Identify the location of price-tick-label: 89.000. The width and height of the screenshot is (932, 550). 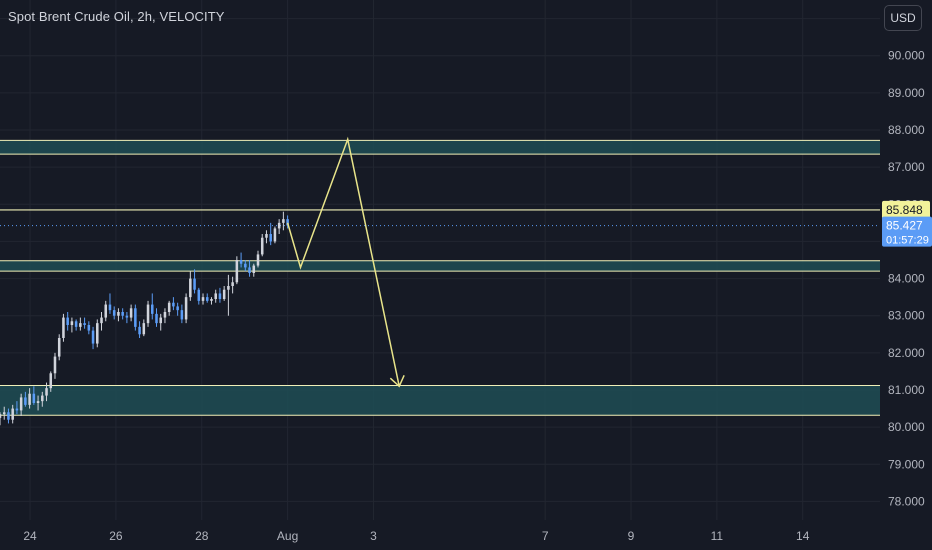
(906, 93).